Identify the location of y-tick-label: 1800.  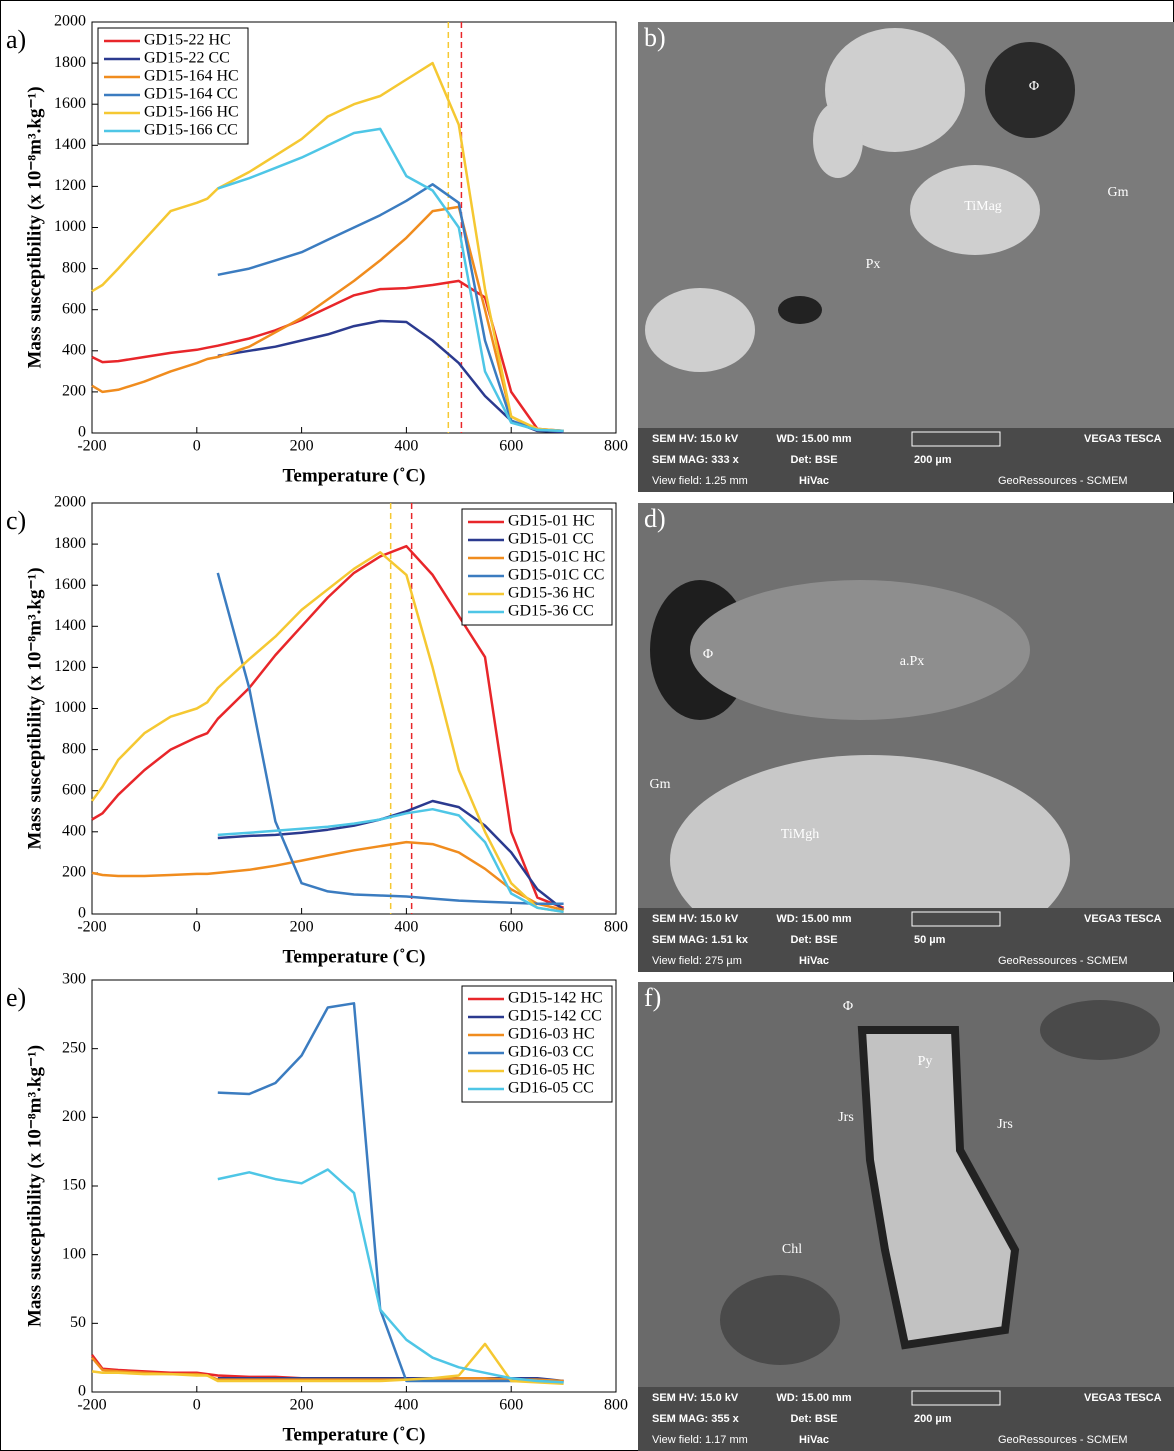
(70, 543).